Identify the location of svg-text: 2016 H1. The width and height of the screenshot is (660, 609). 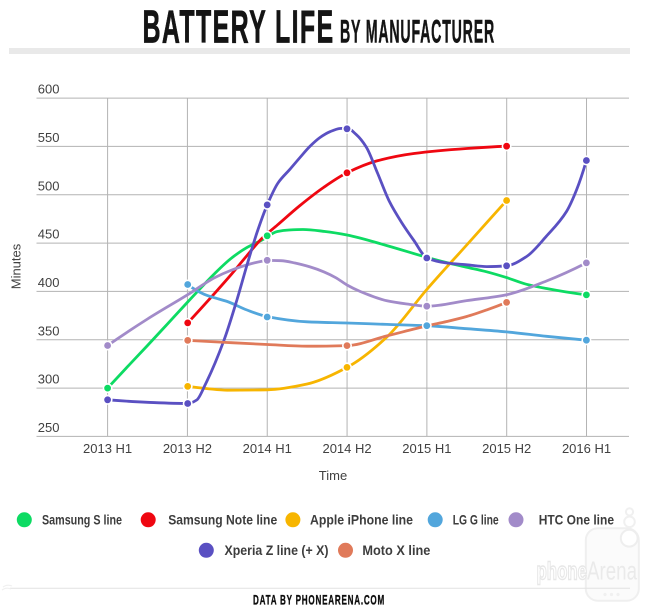
(586, 448).